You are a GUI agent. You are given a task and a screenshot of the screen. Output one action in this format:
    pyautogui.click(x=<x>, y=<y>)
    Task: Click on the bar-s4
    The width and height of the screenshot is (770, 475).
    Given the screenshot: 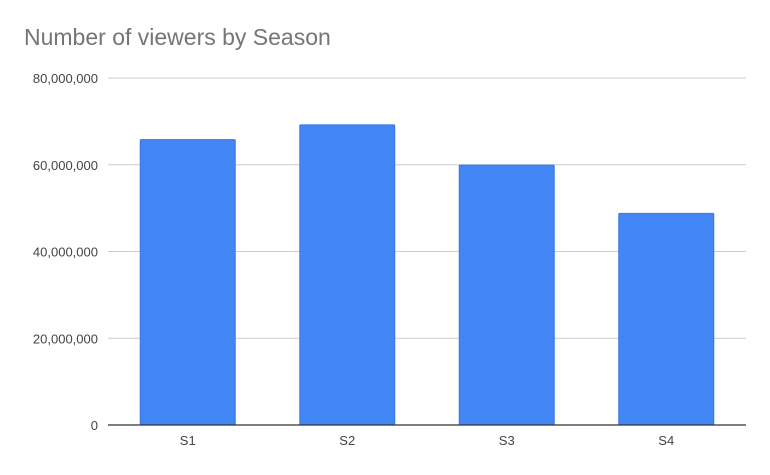 What is the action you would take?
    pyautogui.click(x=666, y=319)
    